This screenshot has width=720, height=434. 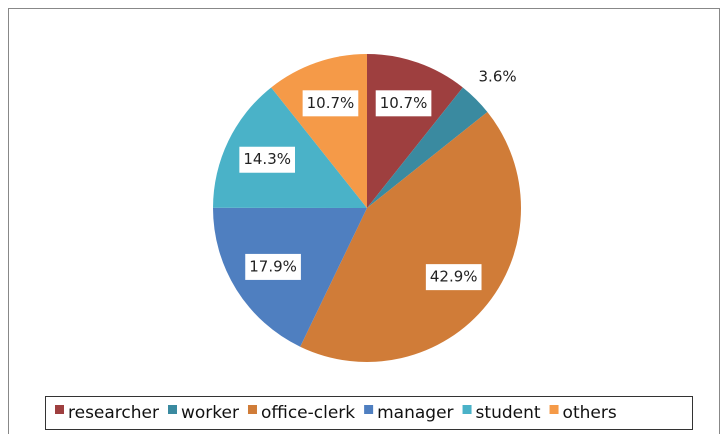 I want to click on value-label-text: 17.9%, so click(x=273, y=266).